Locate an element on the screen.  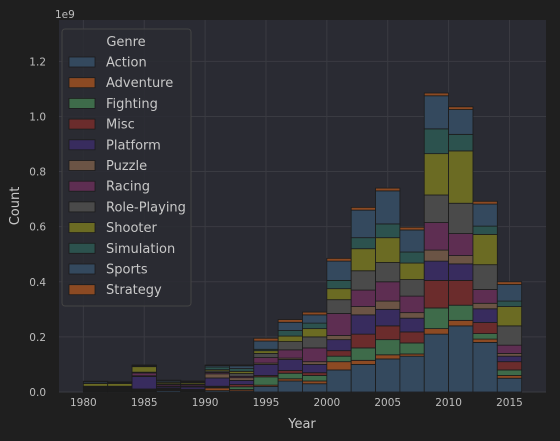
legend-label-fighting: Fighting is located at coordinates (132, 104).